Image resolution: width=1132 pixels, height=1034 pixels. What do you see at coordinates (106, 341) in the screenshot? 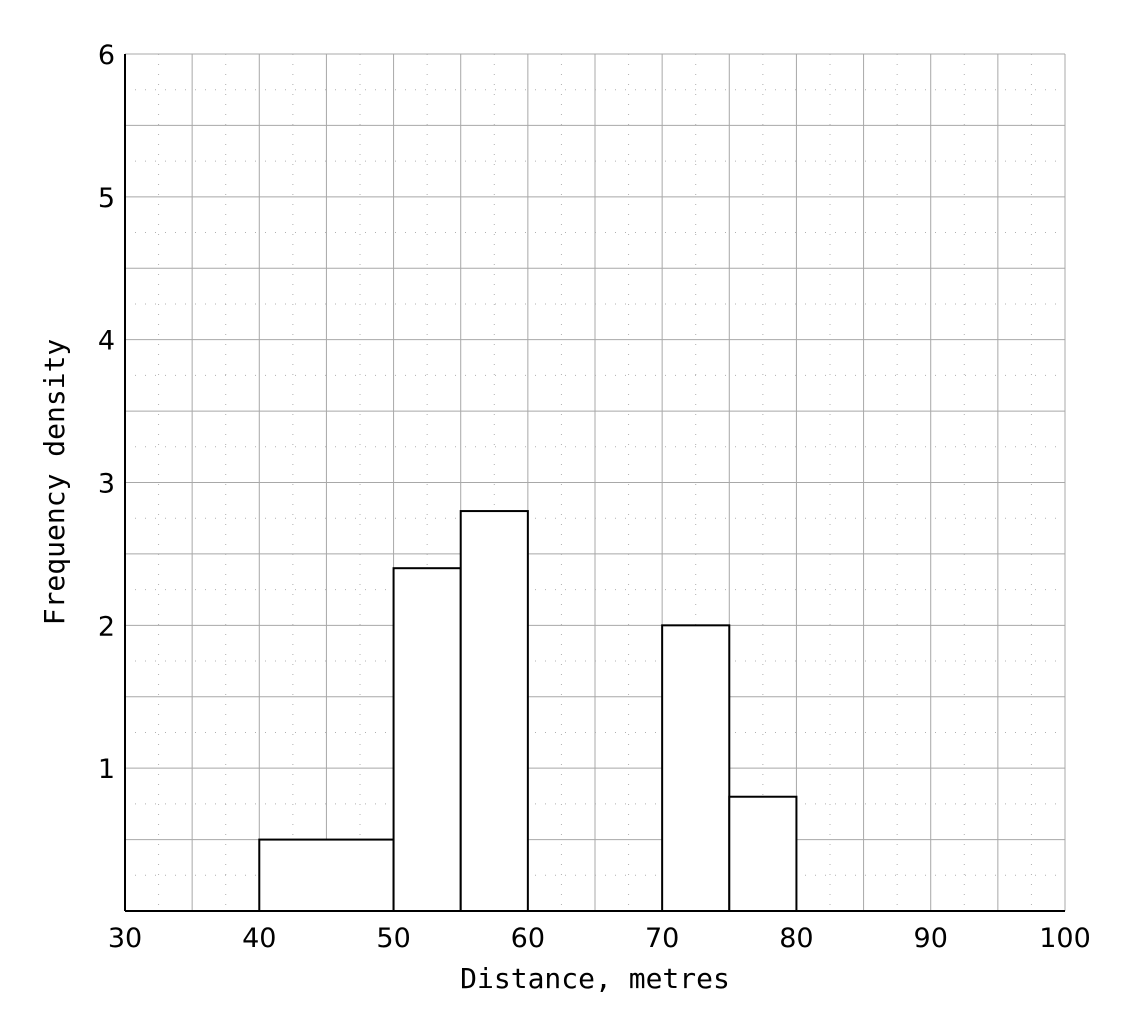
I see `y-tick-label: 4` at bounding box center [106, 341].